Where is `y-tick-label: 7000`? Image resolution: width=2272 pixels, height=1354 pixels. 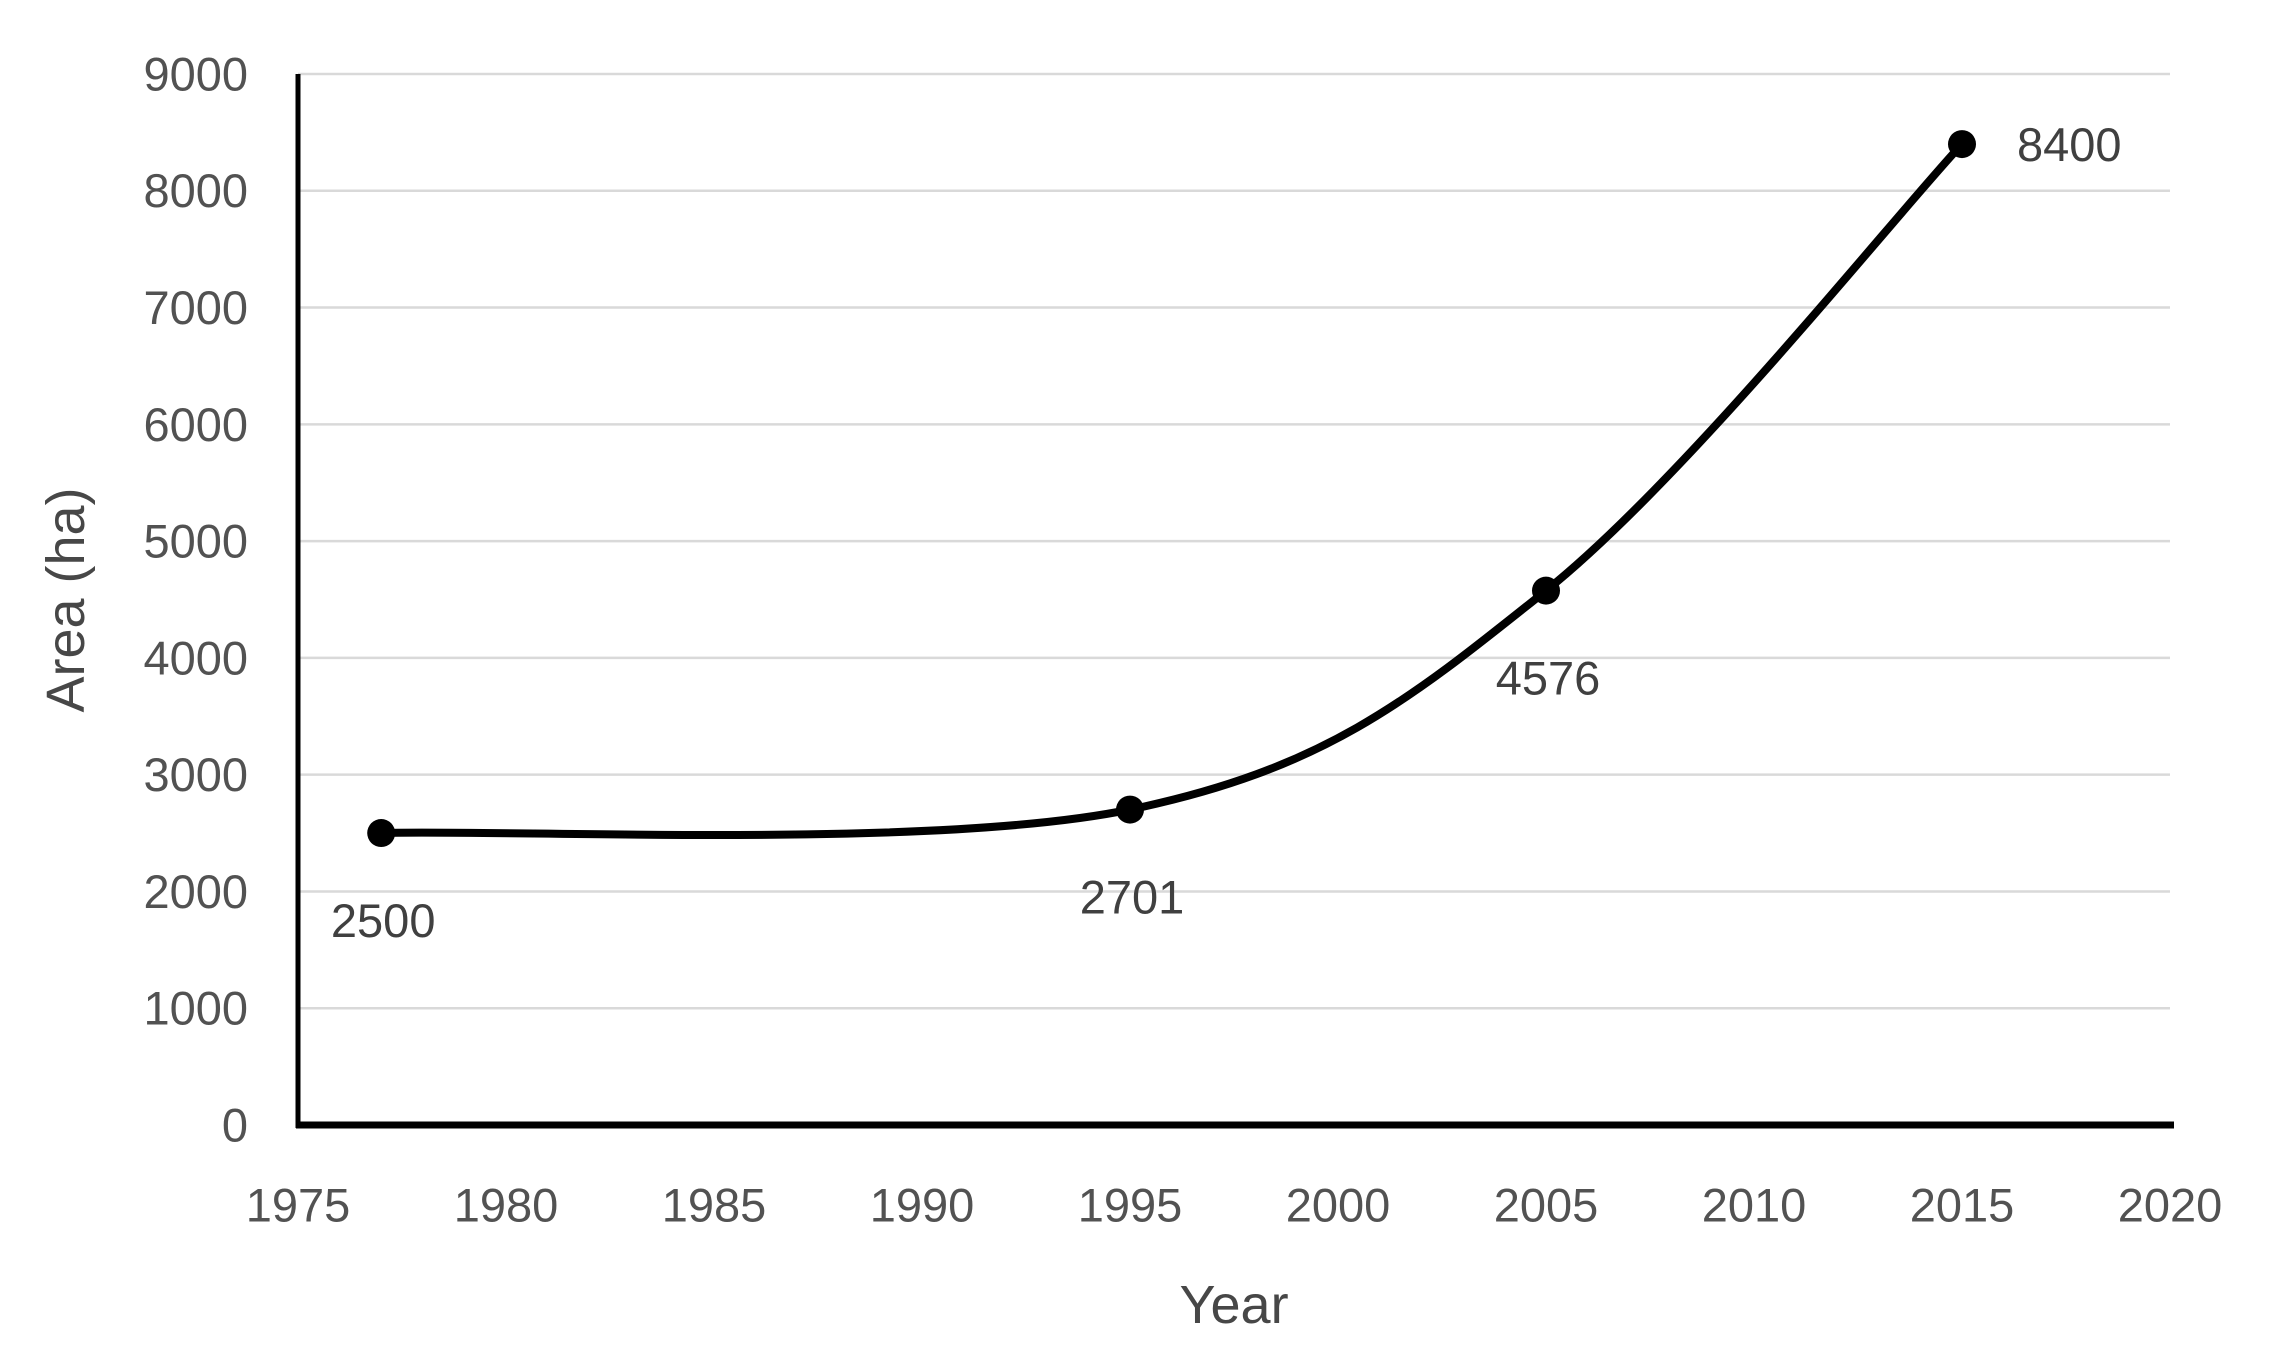 y-tick-label: 7000 is located at coordinates (195, 307).